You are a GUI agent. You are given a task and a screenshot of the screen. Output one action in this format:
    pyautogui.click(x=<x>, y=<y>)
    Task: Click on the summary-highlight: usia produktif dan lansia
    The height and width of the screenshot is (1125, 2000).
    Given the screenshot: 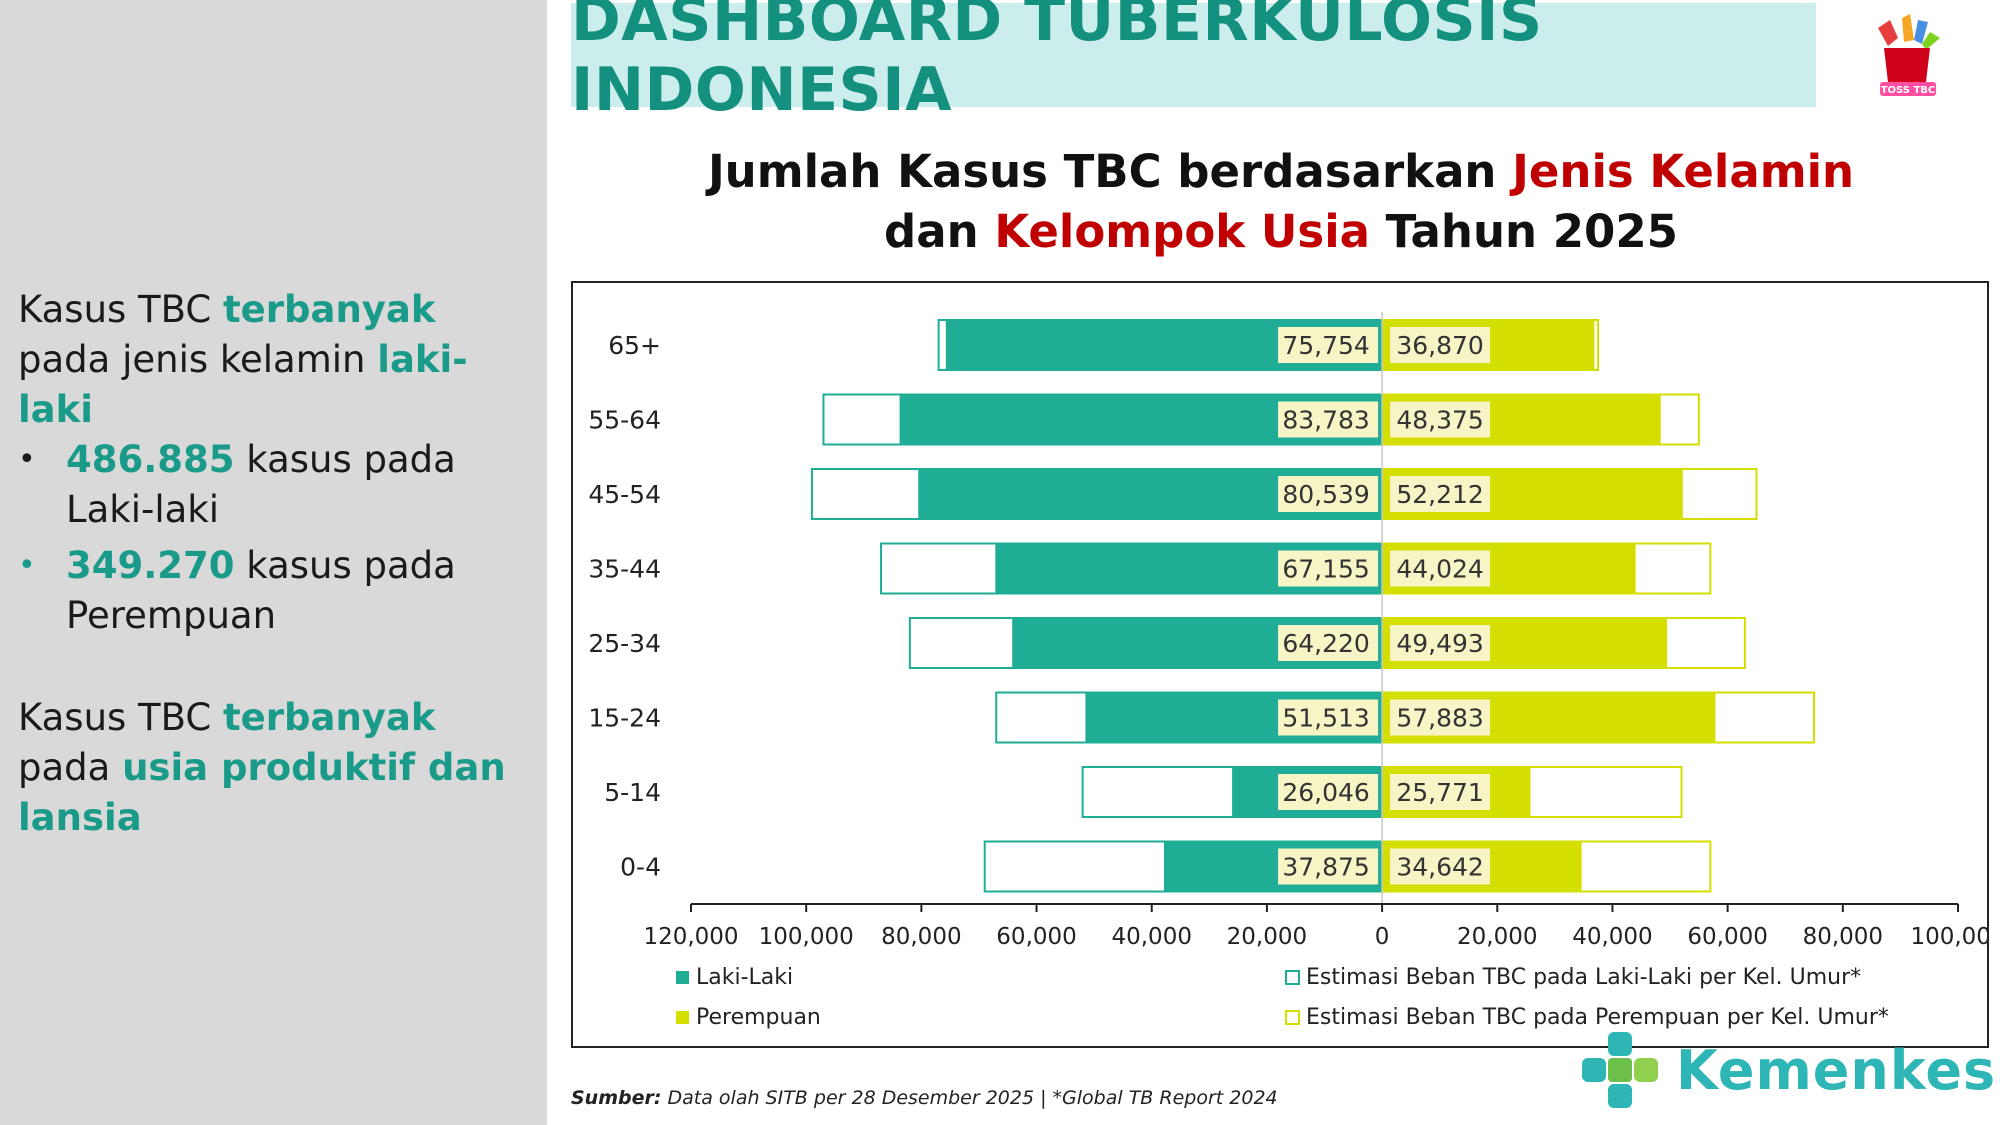 What is the action you would take?
    pyautogui.click(x=262, y=792)
    